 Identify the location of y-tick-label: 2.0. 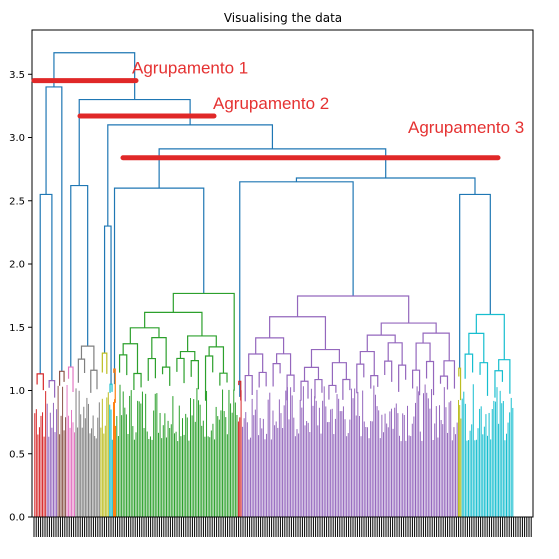
(17, 265).